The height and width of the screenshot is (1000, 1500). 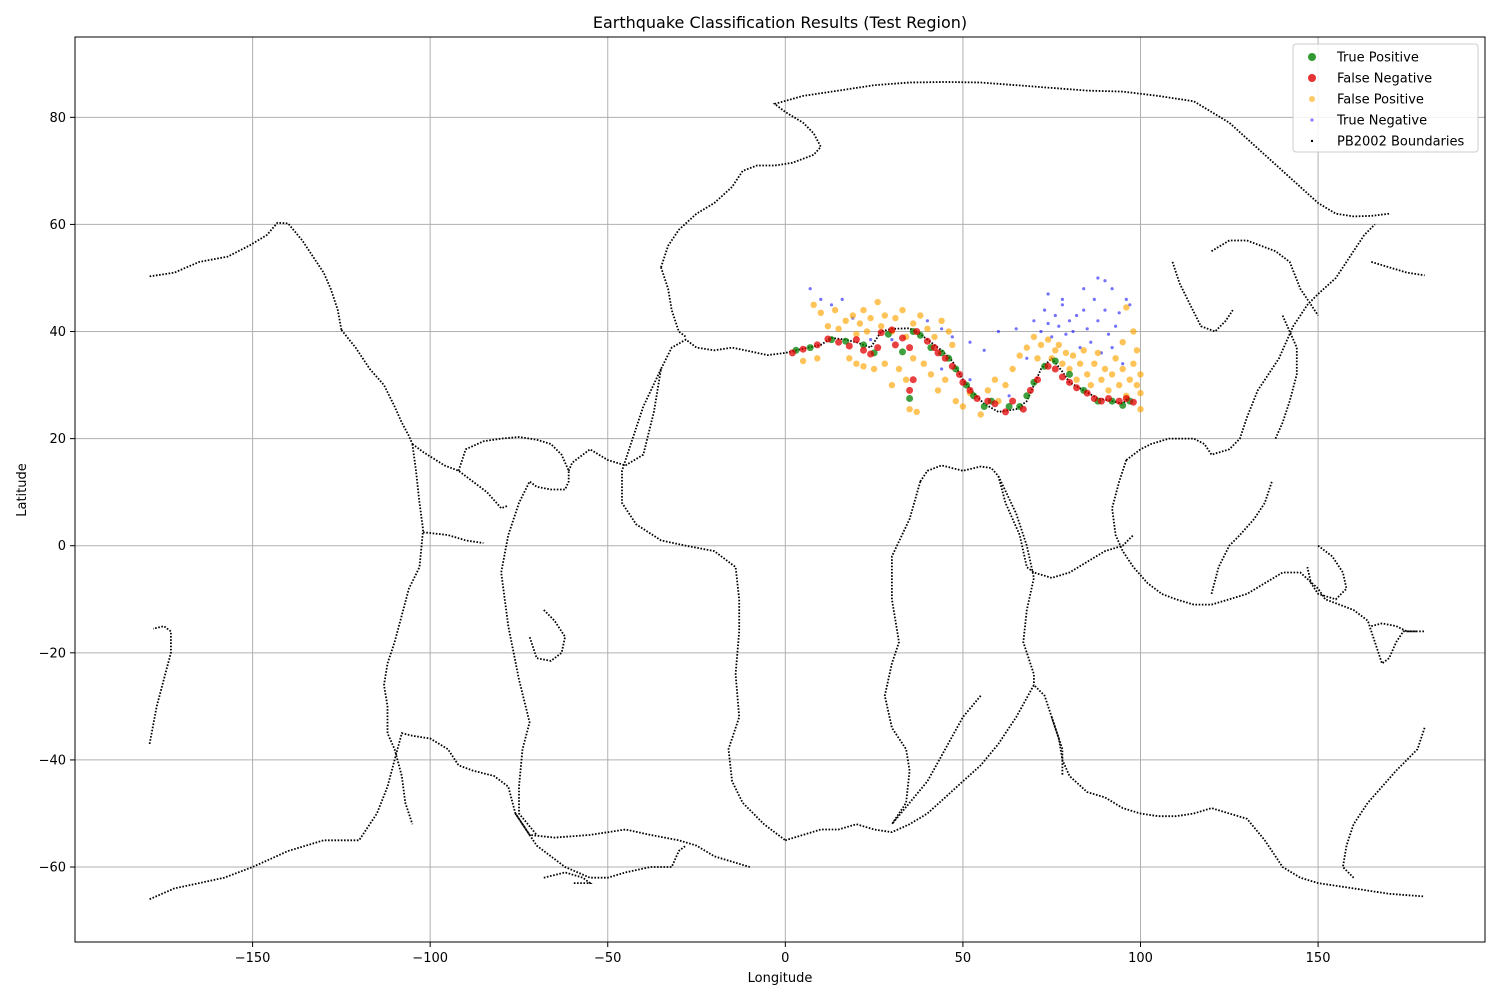 What do you see at coordinates (785, 958) in the screenshot?
I see `x-tick-label: 0` at bounding box center [785, 958].